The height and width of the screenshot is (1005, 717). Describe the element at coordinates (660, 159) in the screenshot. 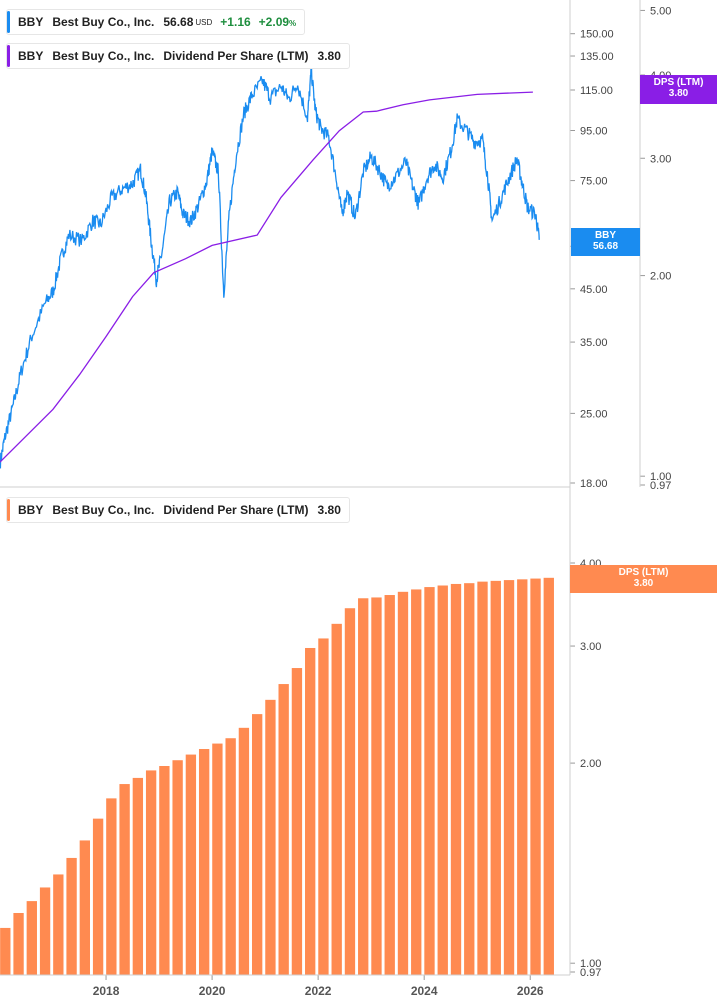

I see `dps-tick-label: 3.00` at that location.